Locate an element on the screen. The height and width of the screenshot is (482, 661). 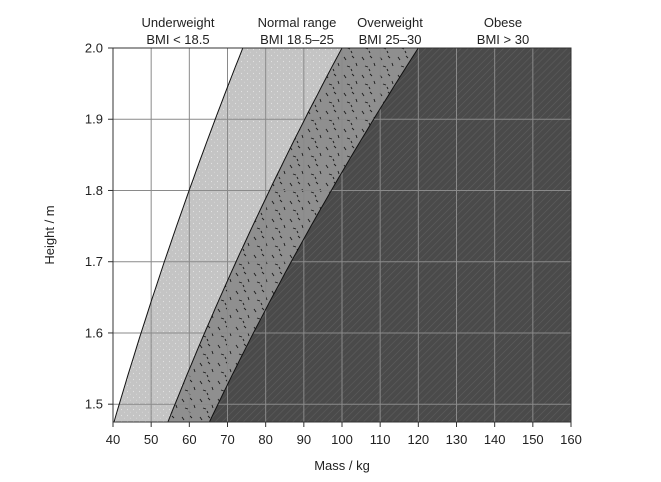
y-tick-label: 1.6 is located at coordinates (94, 332).